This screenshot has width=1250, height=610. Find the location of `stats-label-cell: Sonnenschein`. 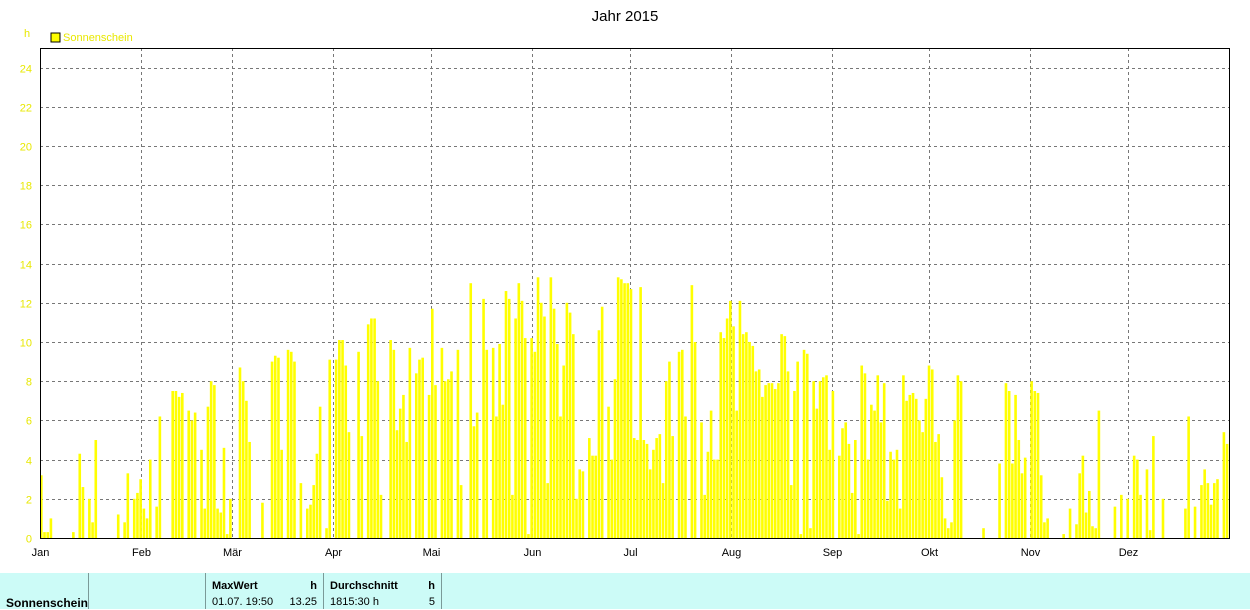

stats-label-cell: Sonnenschein is located at coordinates (44, 591).